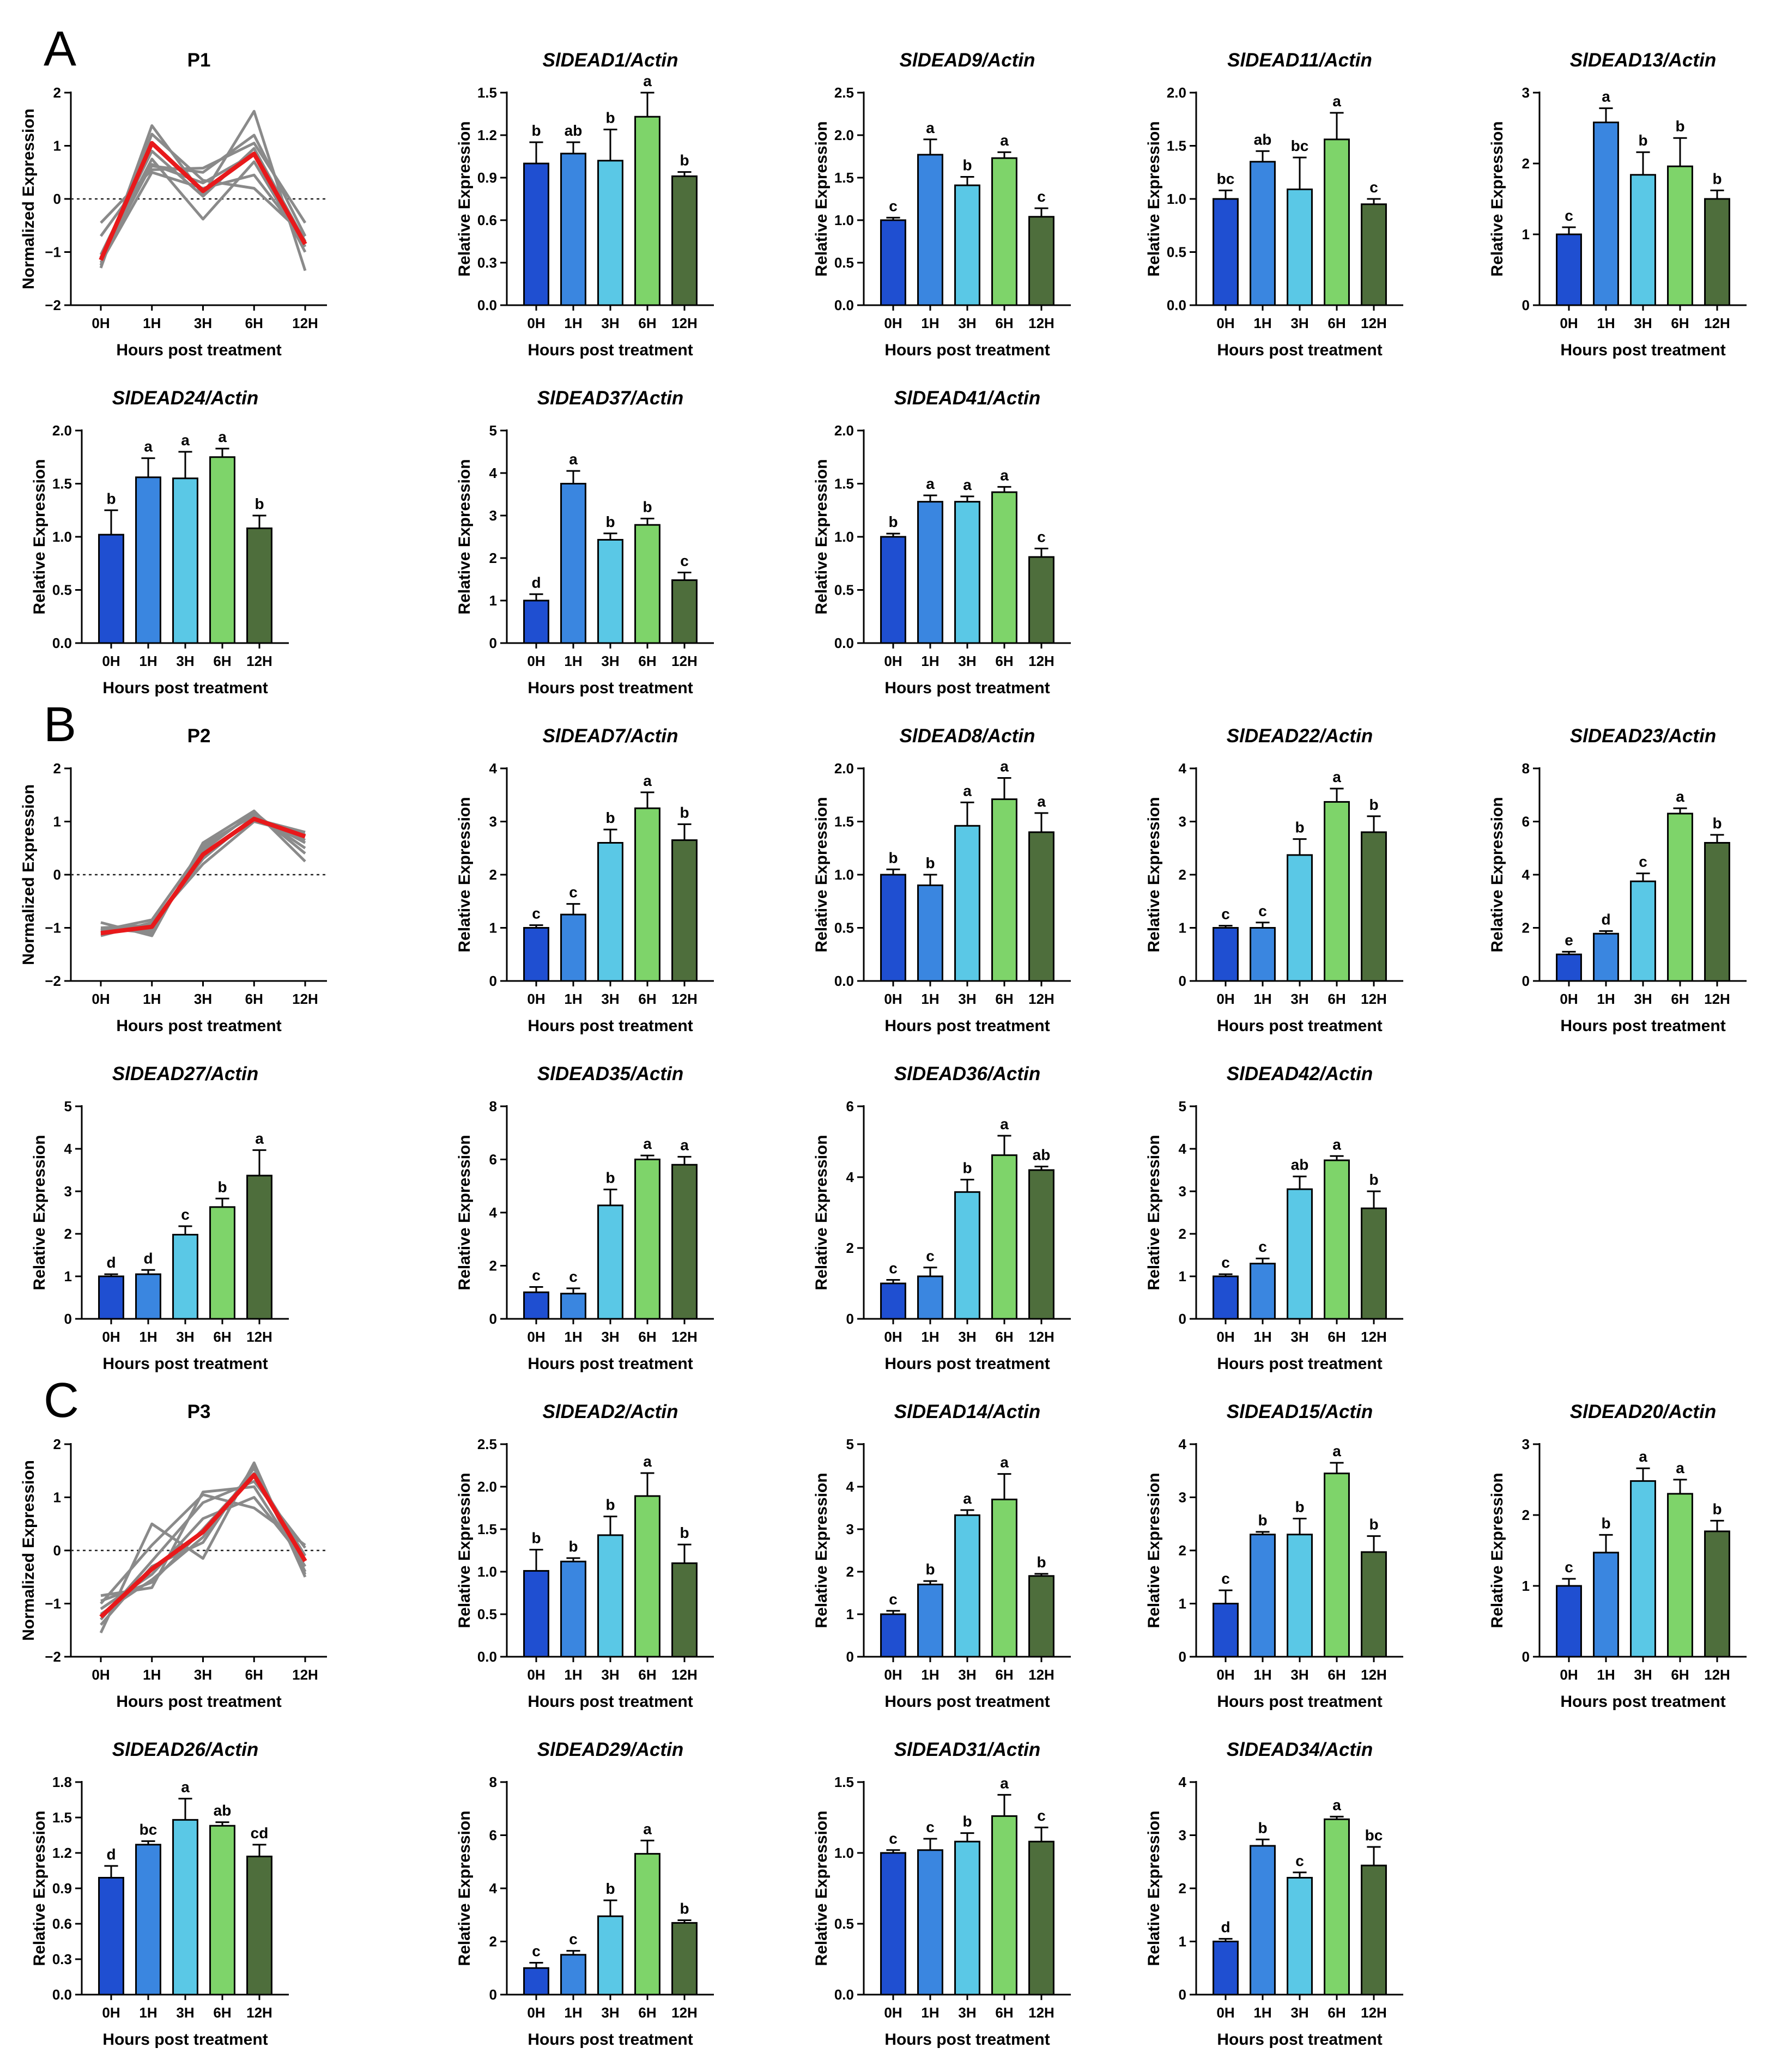  What do you see at coordinates (493, 1835) in the screenshot?
I see `y-tick-label: 6` at bounding box center [493, 1835].